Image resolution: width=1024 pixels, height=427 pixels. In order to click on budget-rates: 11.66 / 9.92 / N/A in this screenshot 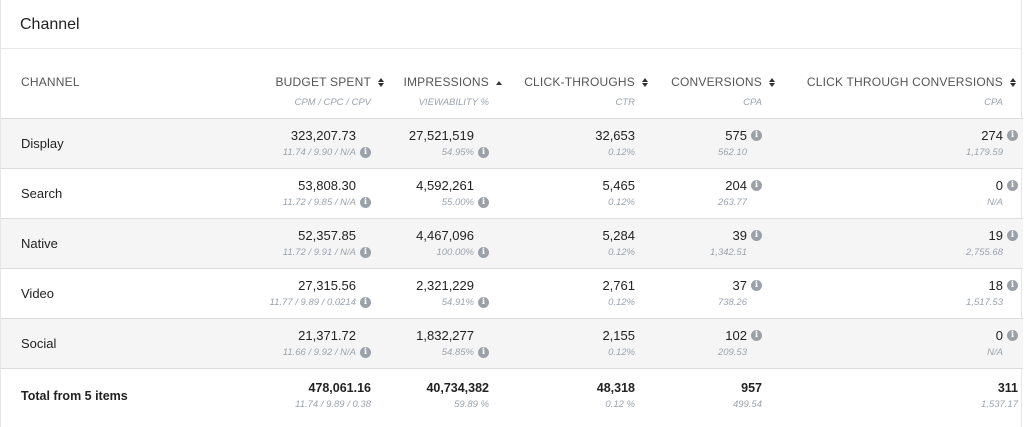, I will do `click(319, 352)`.